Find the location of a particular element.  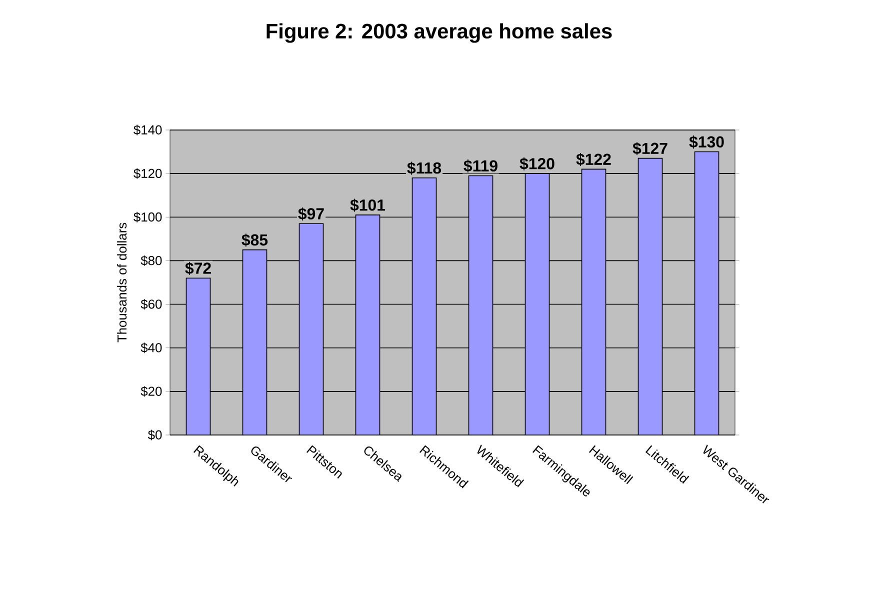

data-label: $122 is located at coordinates (593, 159).